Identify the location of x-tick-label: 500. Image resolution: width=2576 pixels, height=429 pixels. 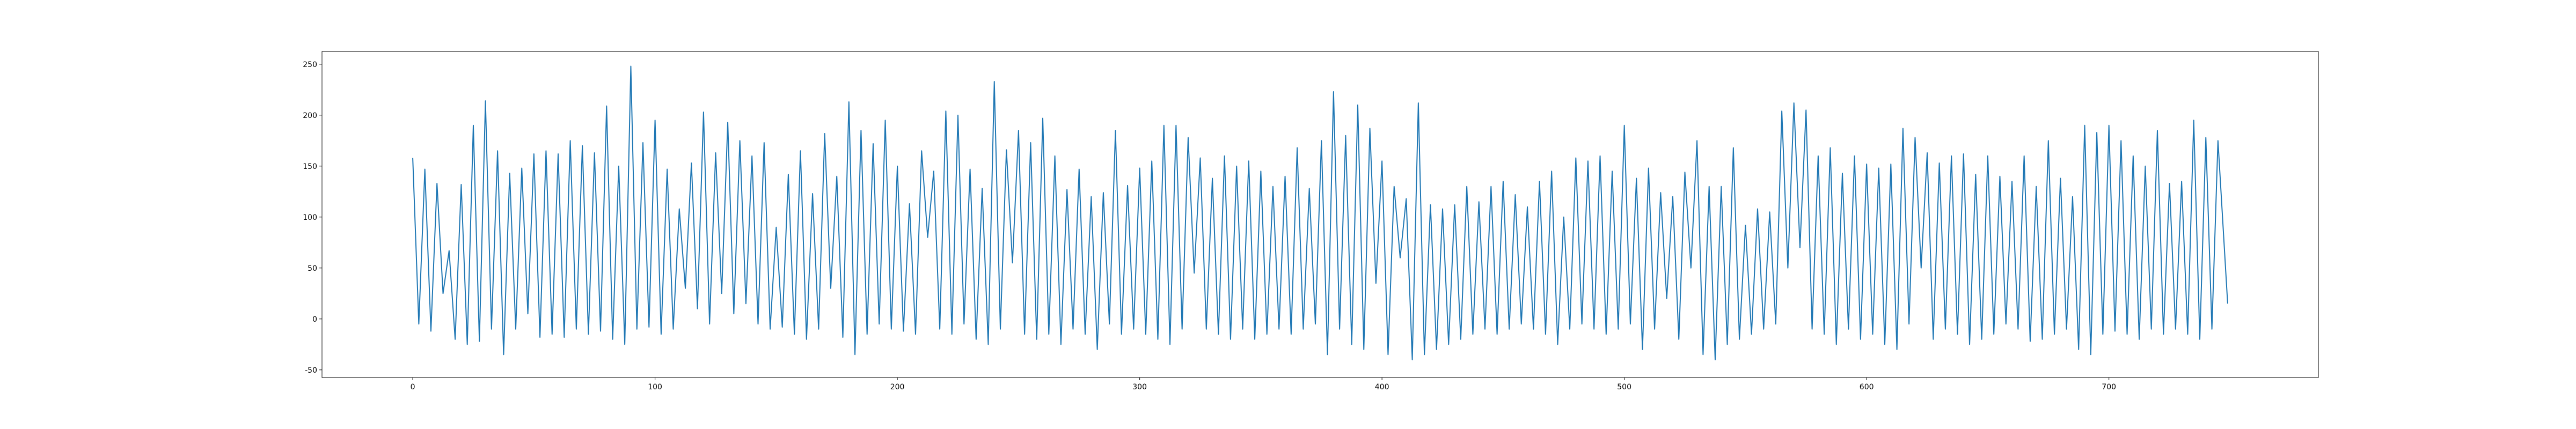
(1624, 387).